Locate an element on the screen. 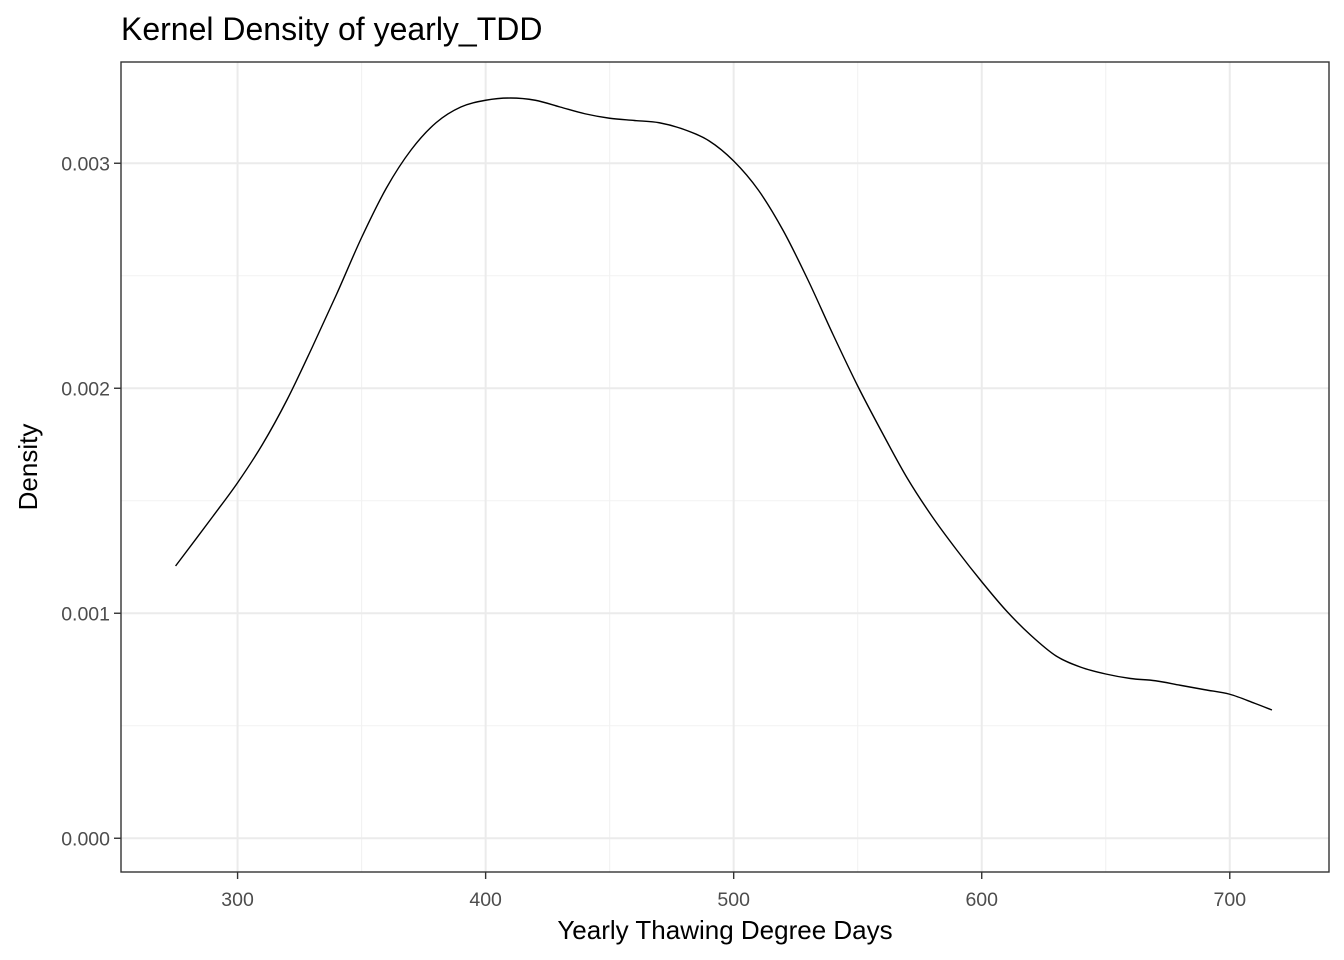 This screenshot has width=1344, height=960. x-tick-label: 700 is located at coordinates (1230, 900).